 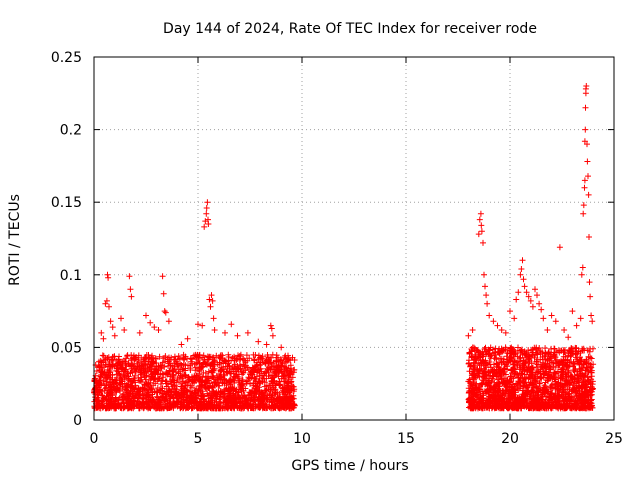 I want to click on x-tick-label: 15, so click(x=406, y=439).